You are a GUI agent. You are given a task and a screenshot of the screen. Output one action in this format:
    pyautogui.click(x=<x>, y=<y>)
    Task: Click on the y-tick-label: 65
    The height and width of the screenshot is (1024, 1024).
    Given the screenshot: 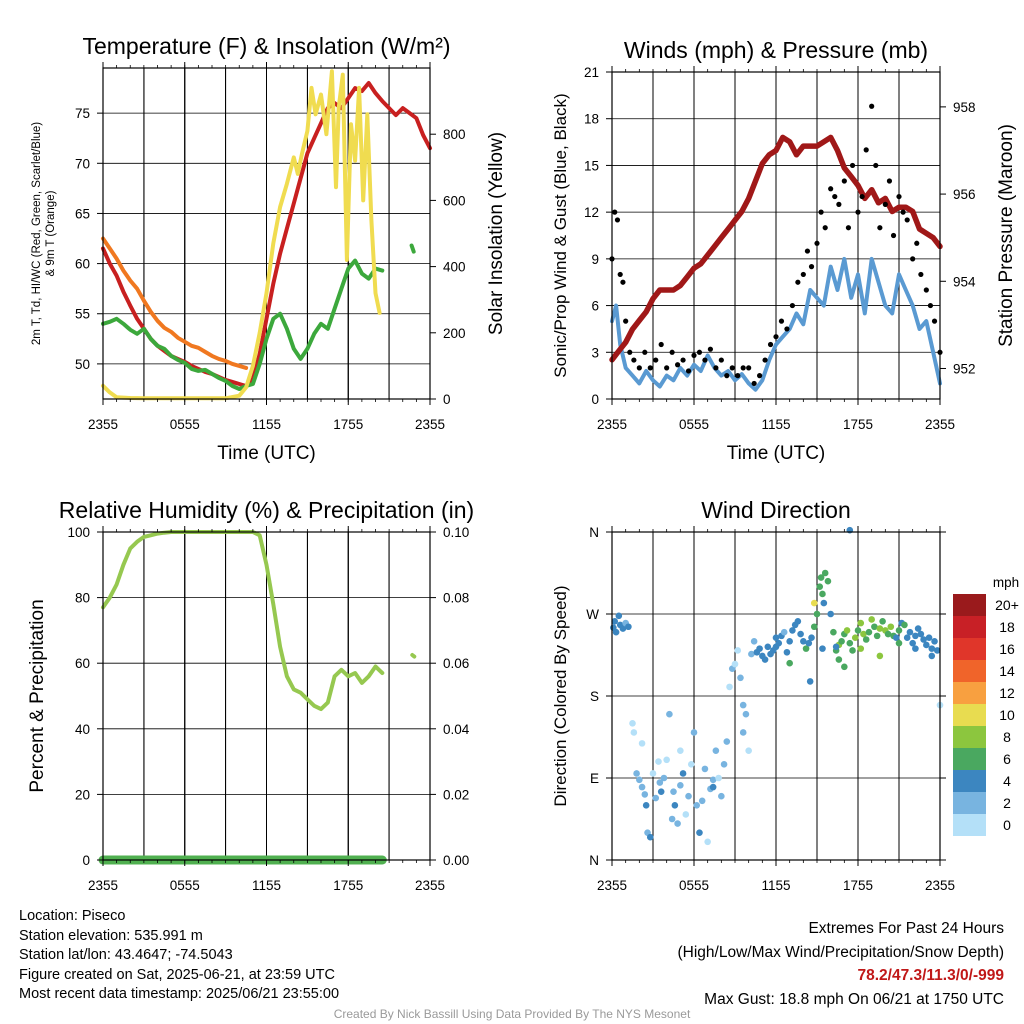 What is the action you would take?
    pyautogui.click(x=82, y=213)
    